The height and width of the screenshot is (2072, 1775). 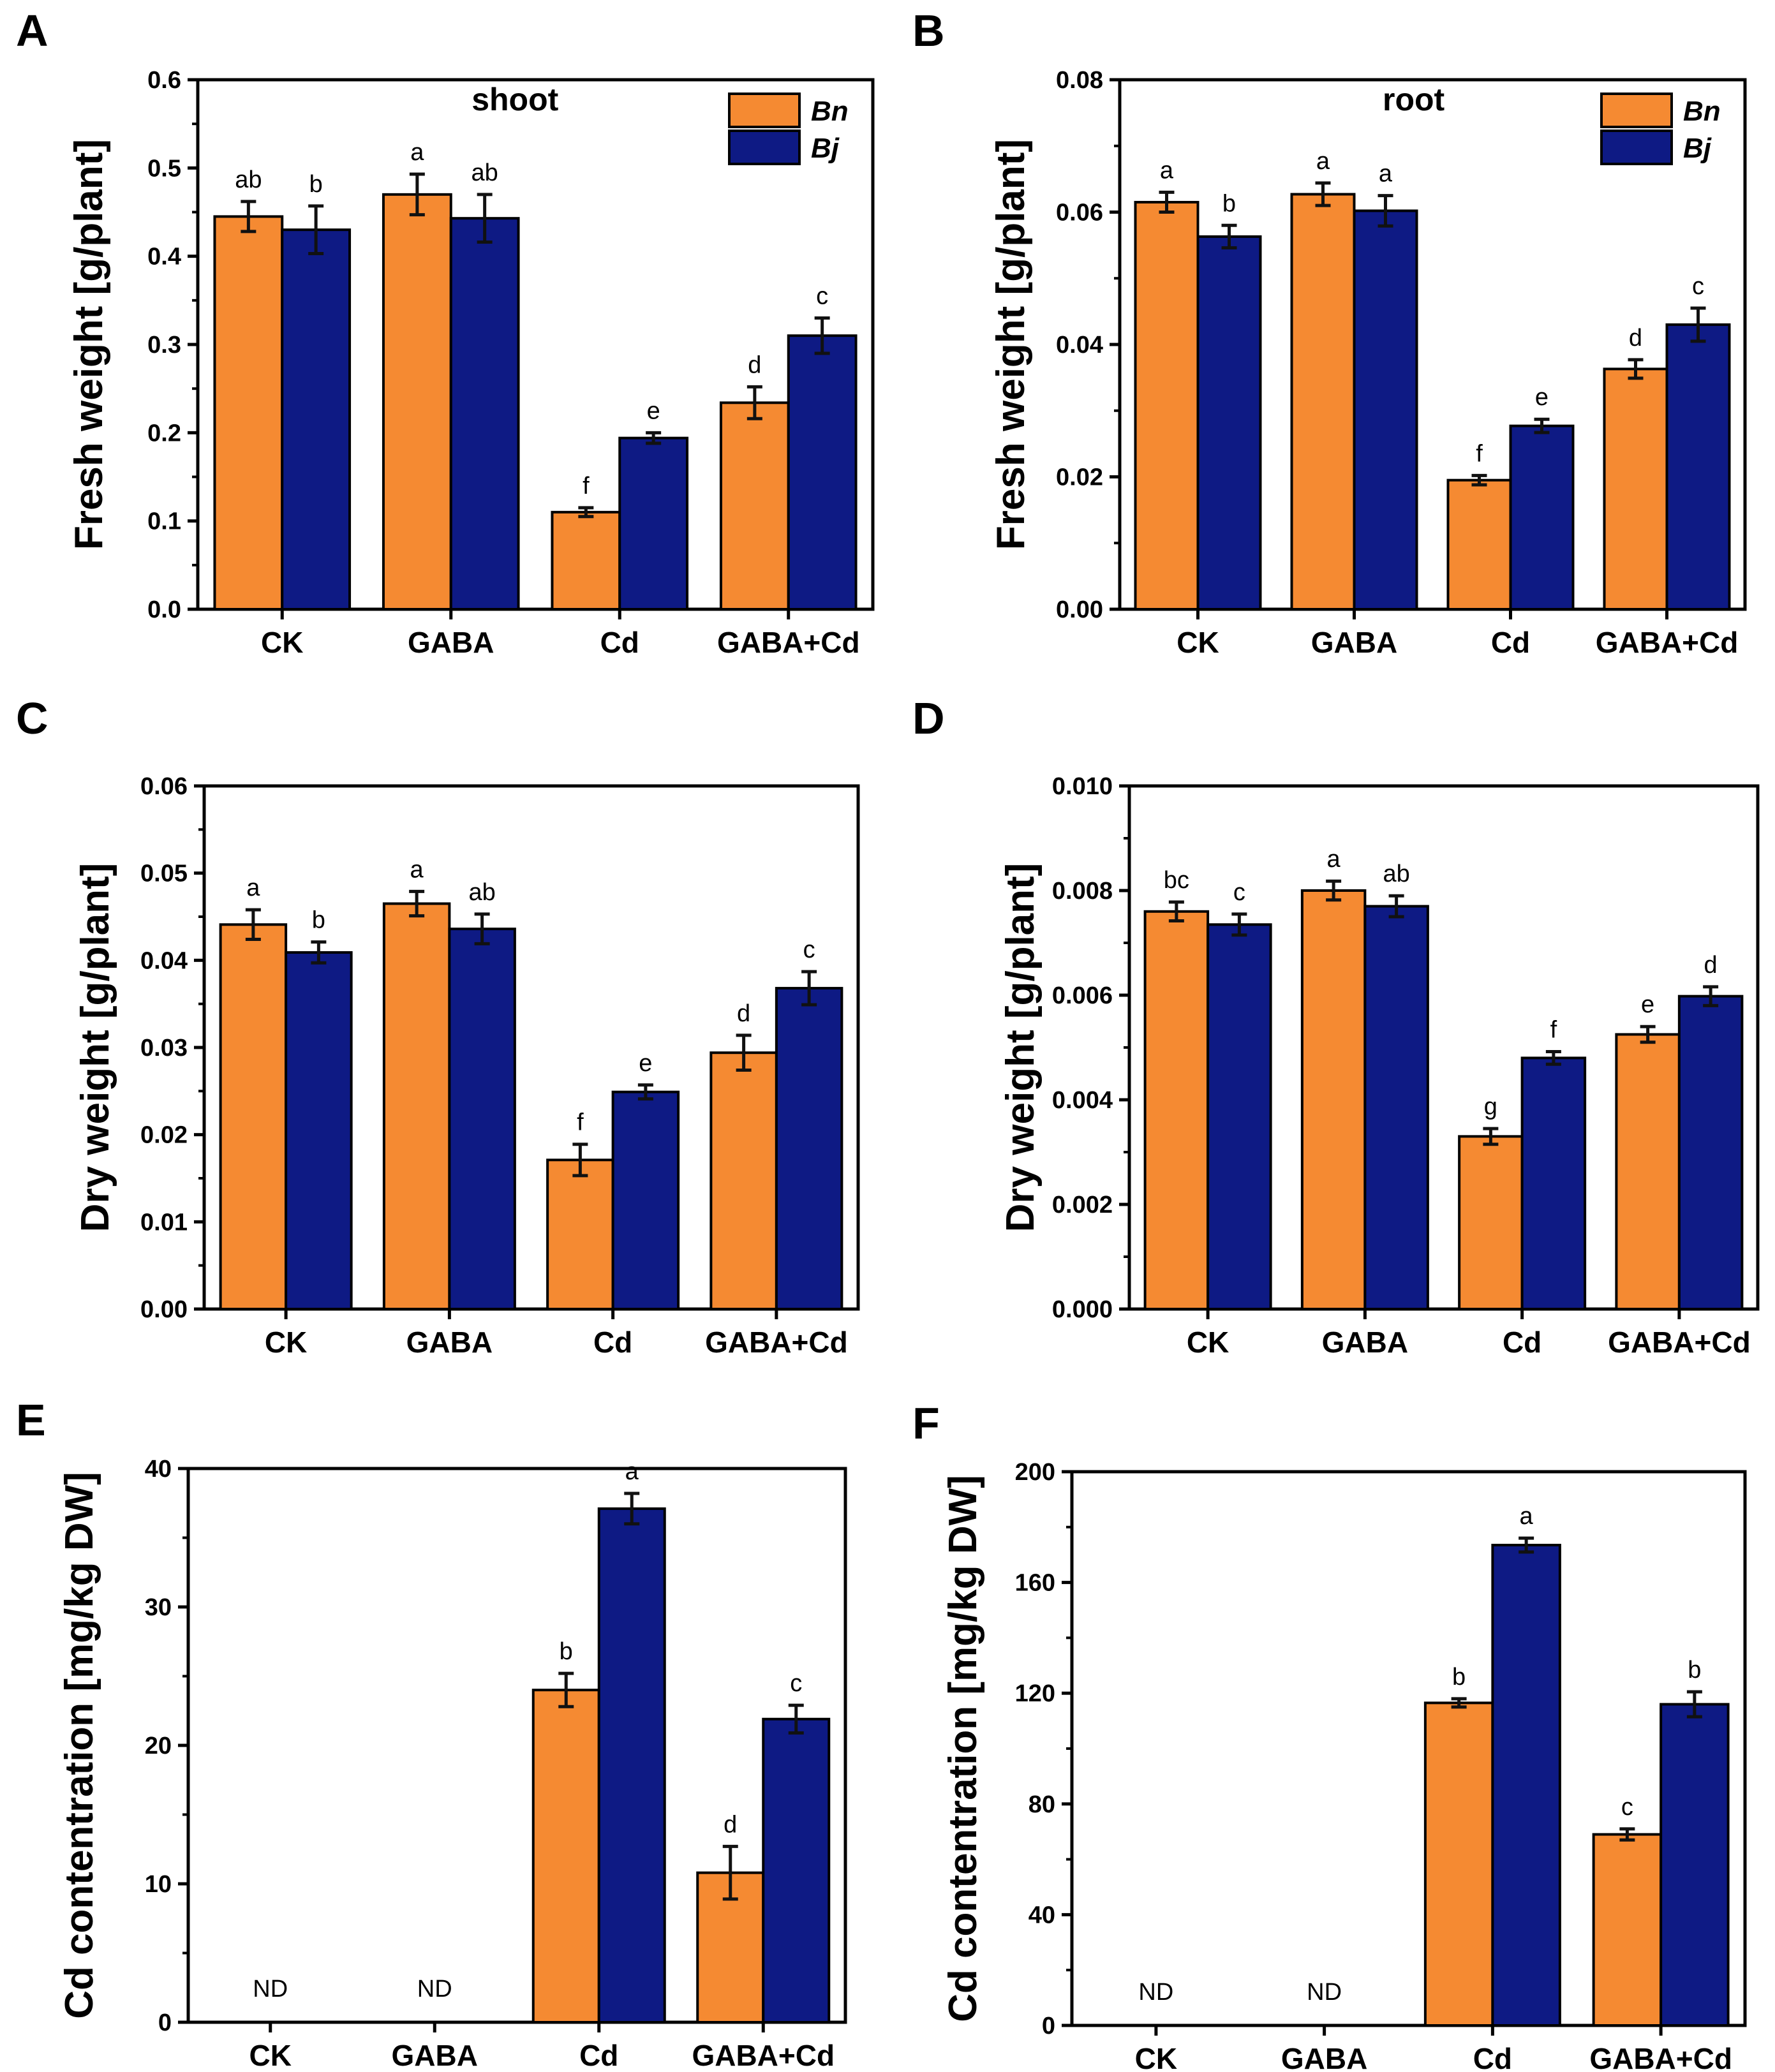 I want to click on y-tick-label: 0.008, so click(x=1082, y=891).